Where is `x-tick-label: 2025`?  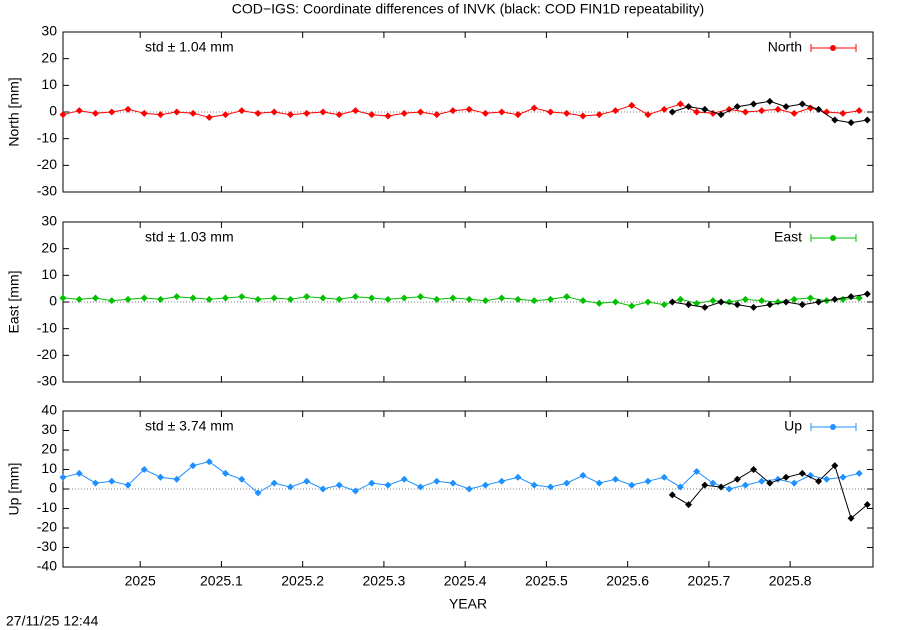
x-tick-label: 2025 is located at coordinates (140, 581).